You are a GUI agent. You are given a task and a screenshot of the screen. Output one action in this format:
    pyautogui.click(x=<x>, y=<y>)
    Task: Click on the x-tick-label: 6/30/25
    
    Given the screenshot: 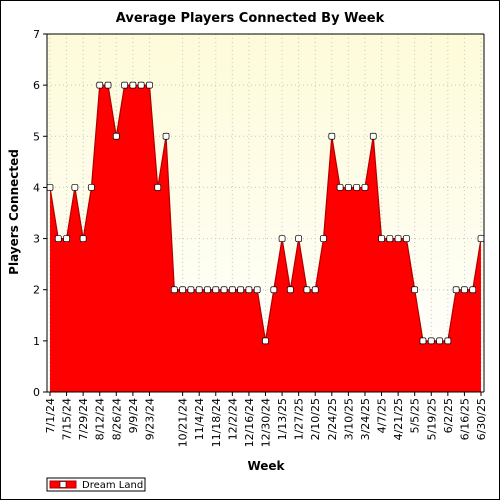 What is the action you would take?
    pyautogui.click(x=481, y=419)
    